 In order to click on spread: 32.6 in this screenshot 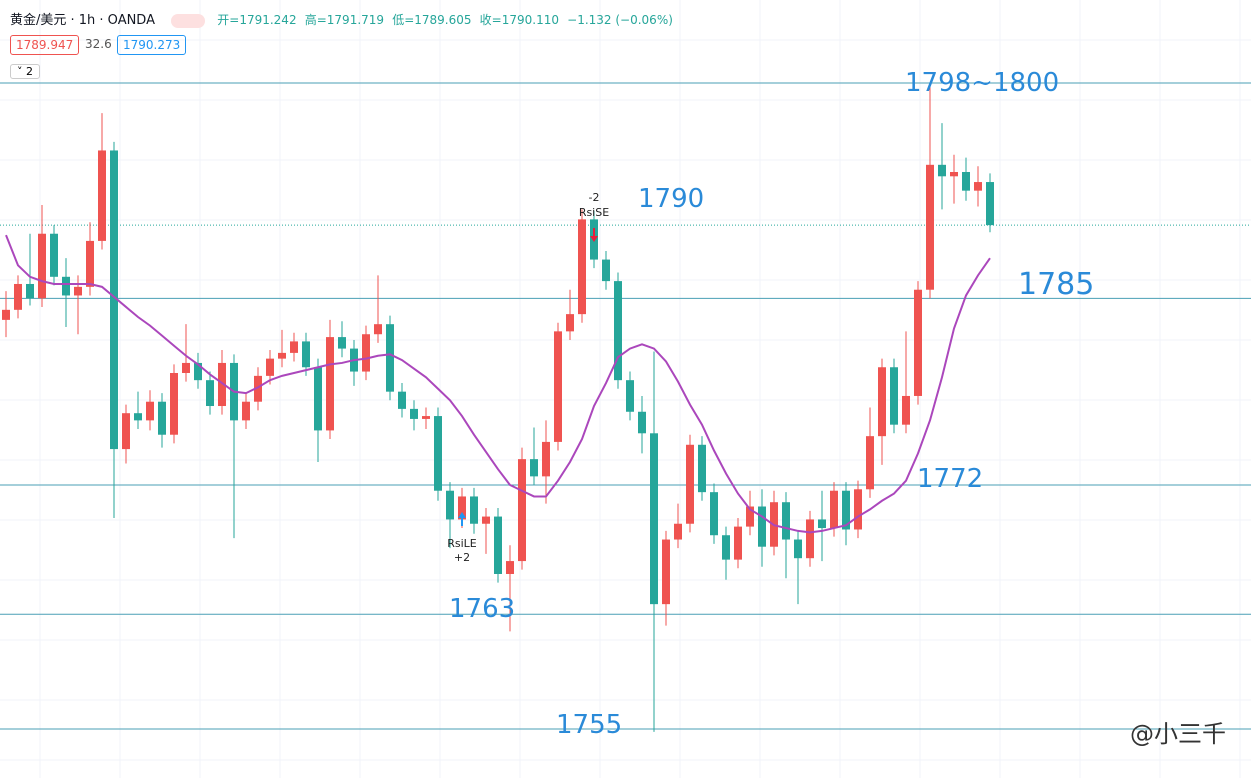, I will do `click(98, 44)`.